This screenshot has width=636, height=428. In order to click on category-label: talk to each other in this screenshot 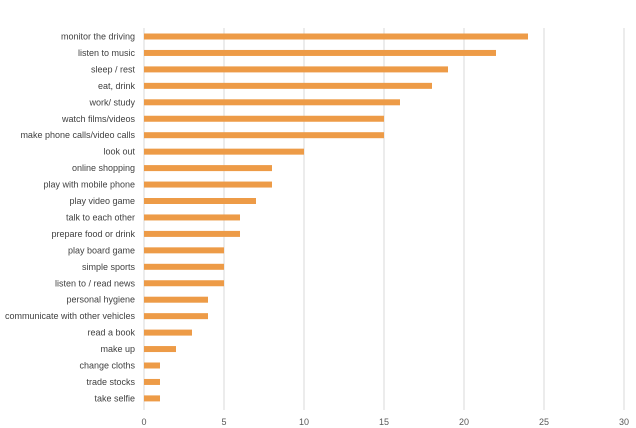, I will do `click(100, 217)`.